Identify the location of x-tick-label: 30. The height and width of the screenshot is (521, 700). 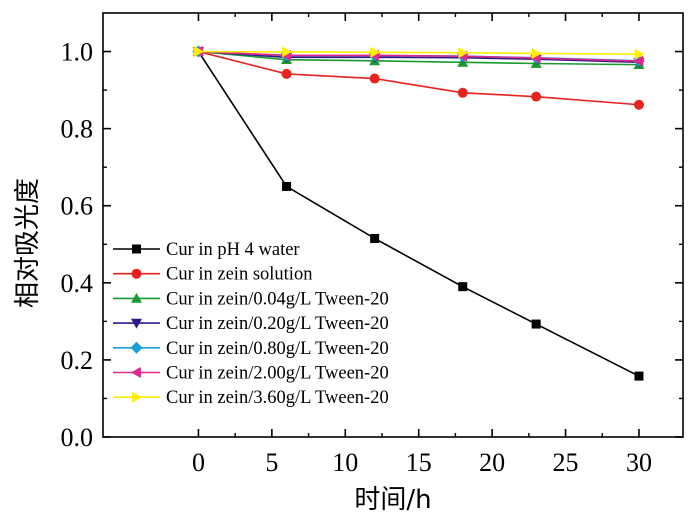
(639, 462).